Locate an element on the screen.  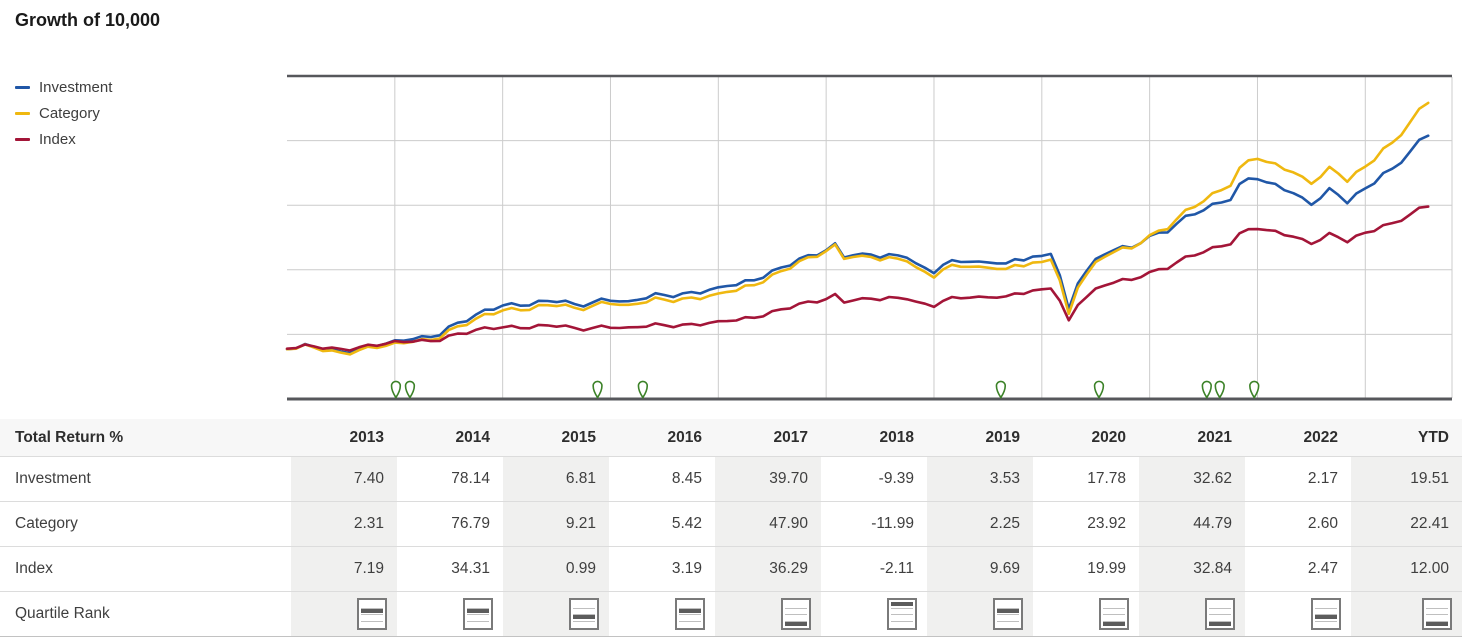
legend-label: Index is located at coordinates (57, 139).